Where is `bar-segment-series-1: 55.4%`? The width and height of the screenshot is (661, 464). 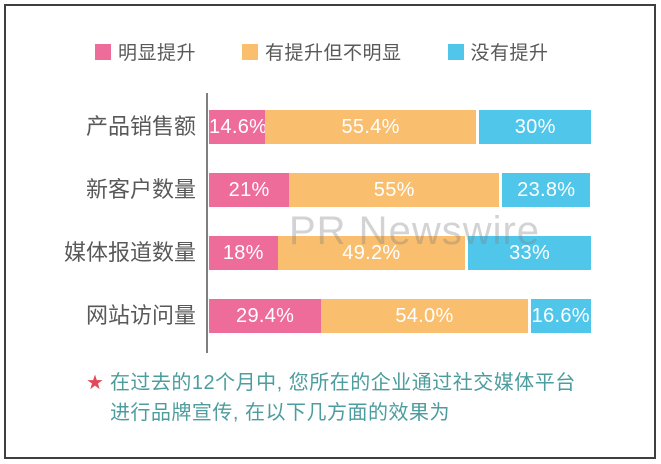 bar-segment-series-1: 55.4% is located at coordinates (370, 127).